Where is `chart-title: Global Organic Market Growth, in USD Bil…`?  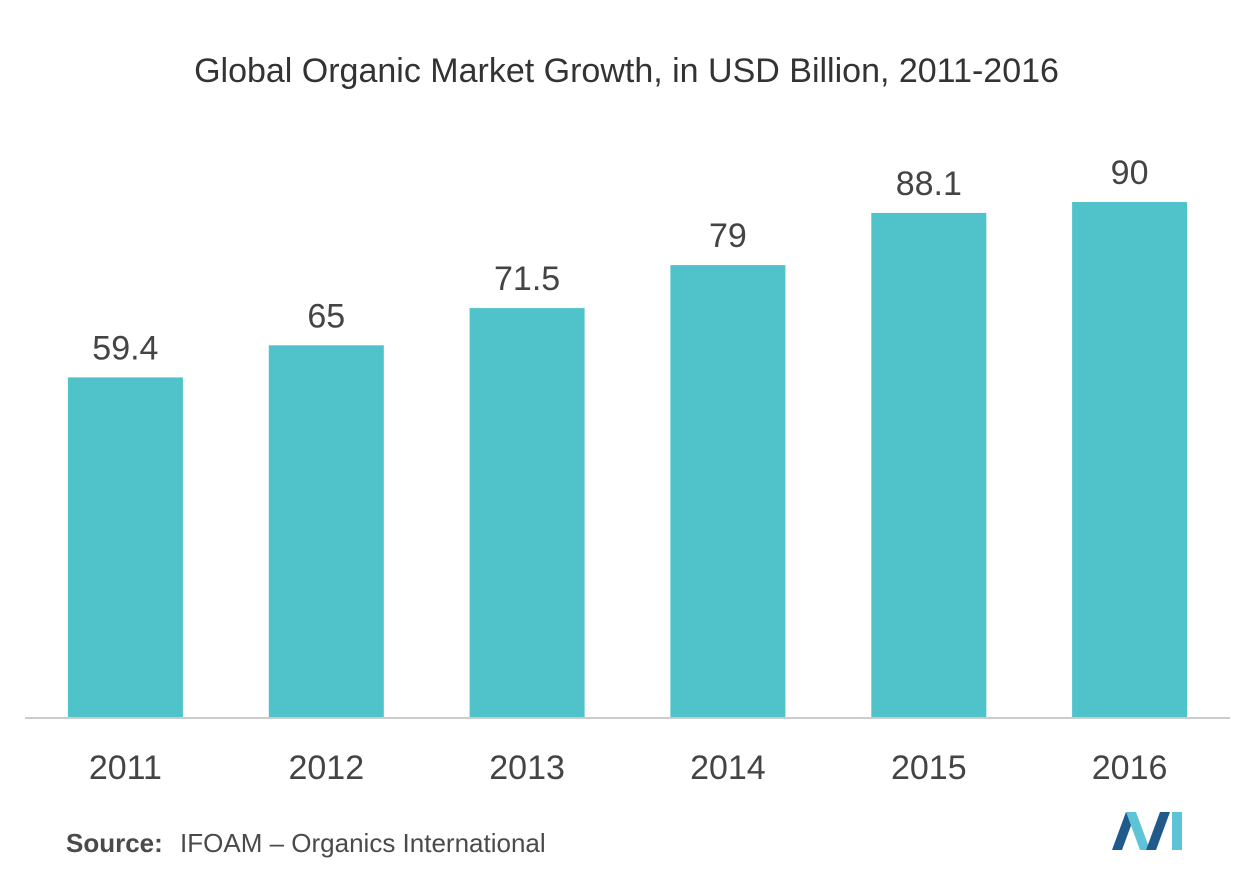
chart-title: Global Organic Market Growth, in USD Bil… is located at coordinates (626, 71).